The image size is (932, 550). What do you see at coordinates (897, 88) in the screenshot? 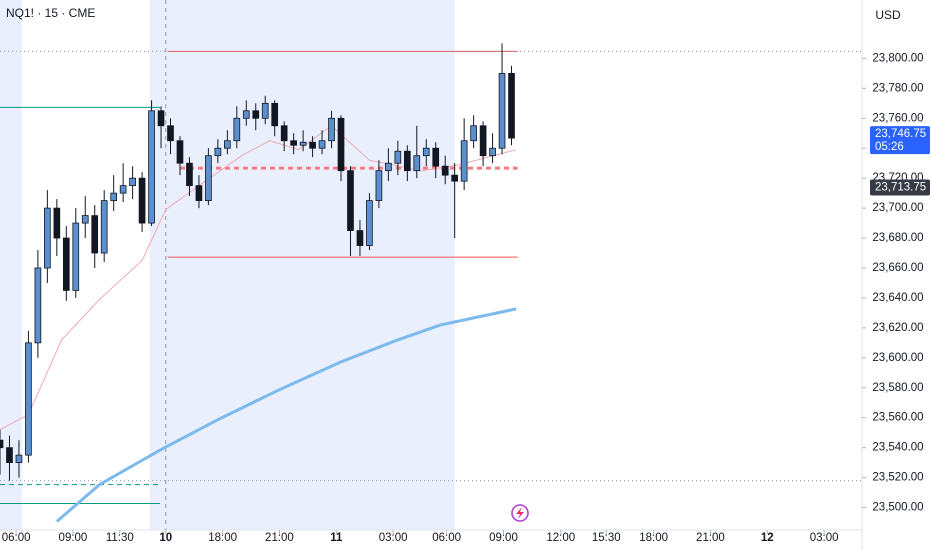
I see `y-tick-label: 23,780.00` at bounding box center [897, 88].